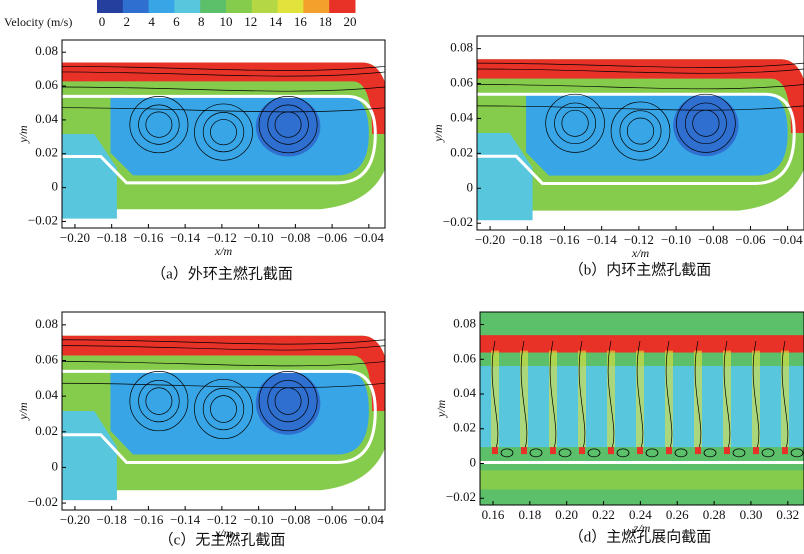 This screenshot has height=554, width=804. Describe the element at coordinates (640, 514) in the screenshot. I see `x-tick-label: 0.24` at that location.